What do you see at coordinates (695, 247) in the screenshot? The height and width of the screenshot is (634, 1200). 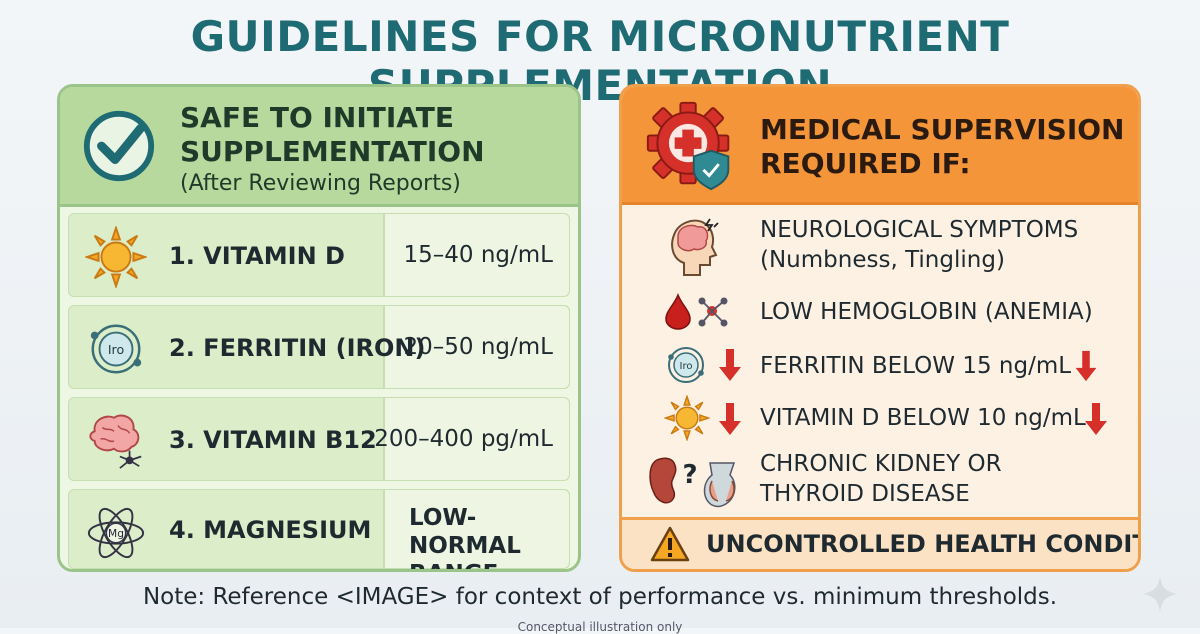 I see `head-brain-icon` at bounding box center [695, 247].